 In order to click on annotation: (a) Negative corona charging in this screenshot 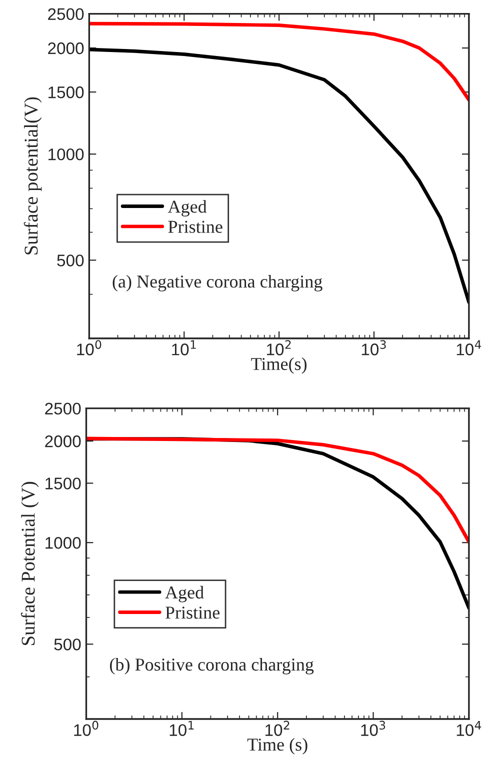, I will do `click(217, 283)`.